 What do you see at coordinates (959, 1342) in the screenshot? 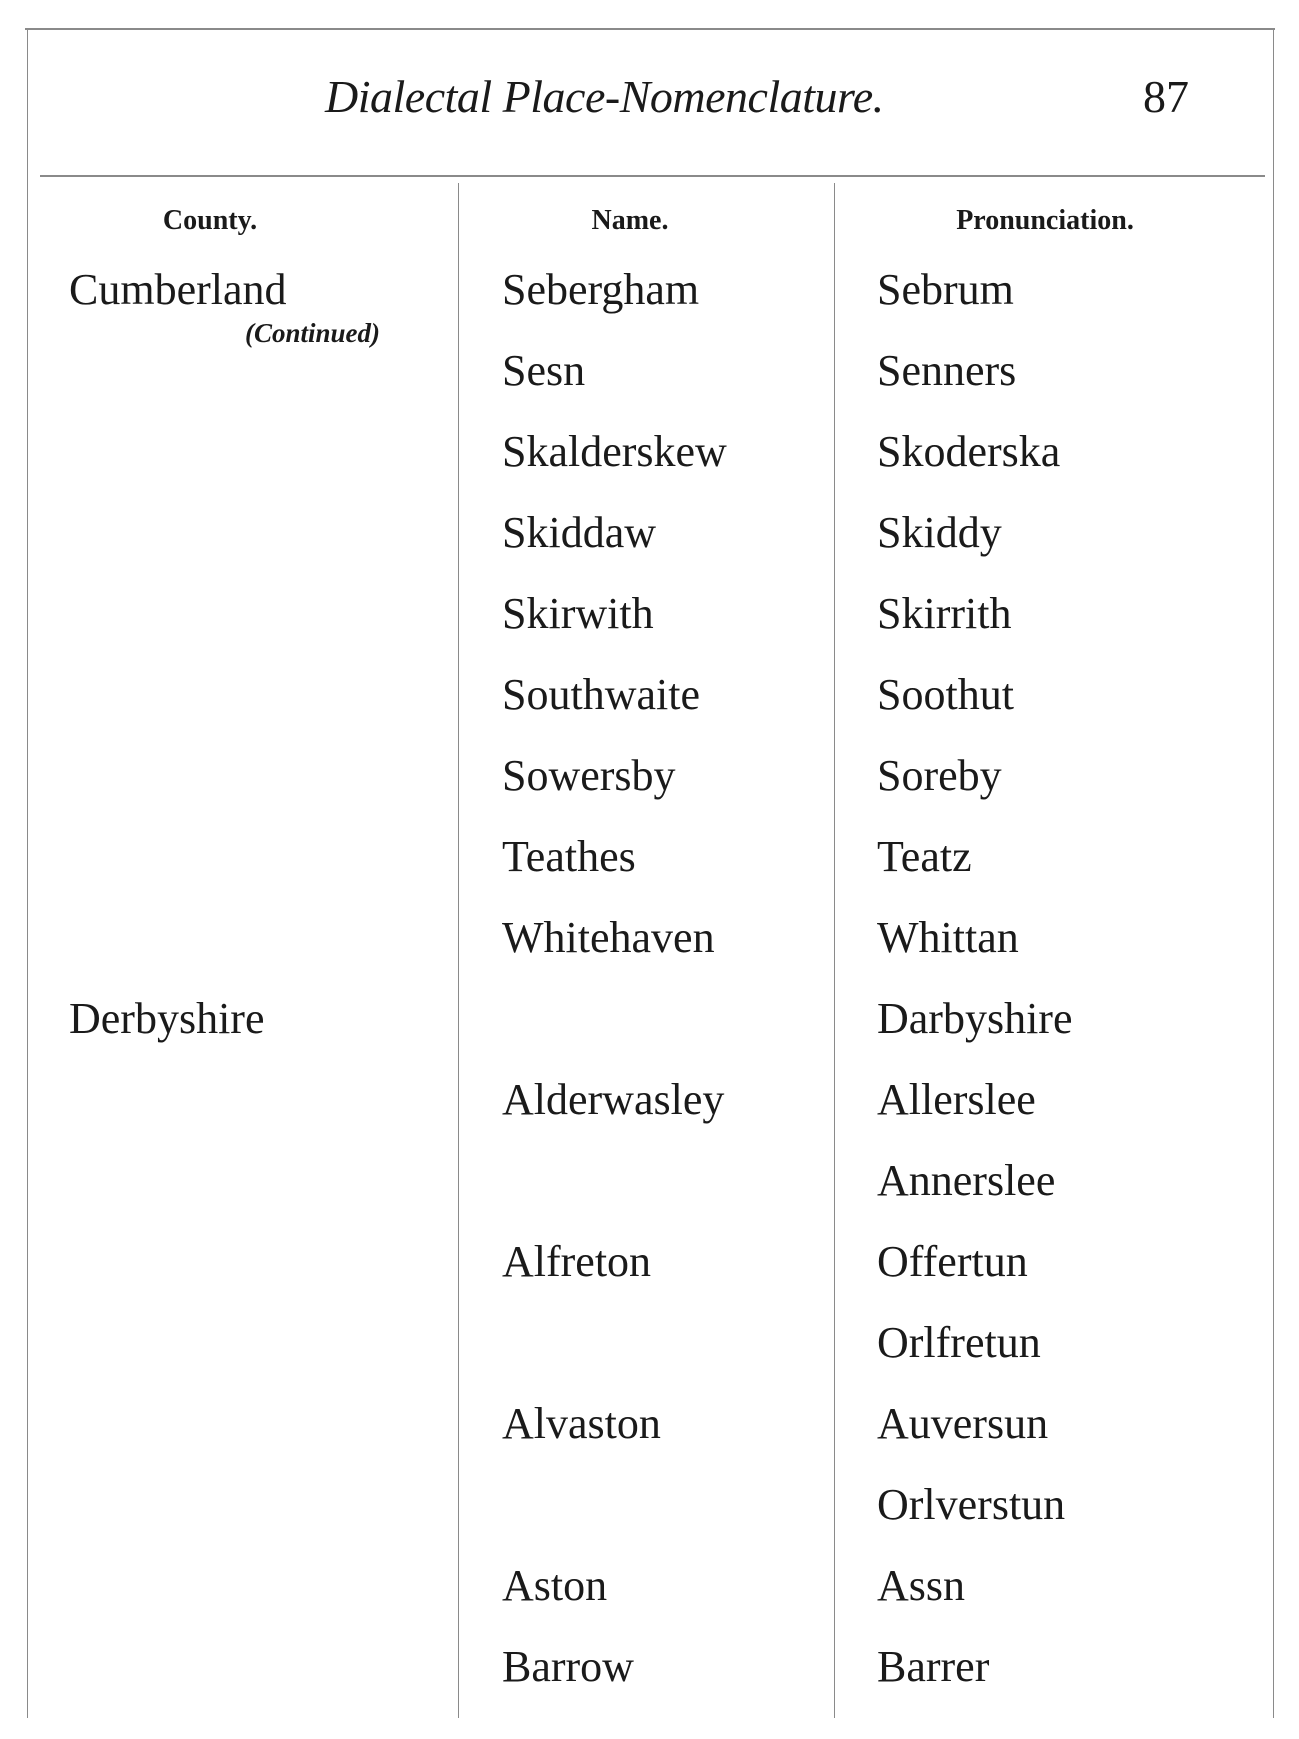
I see `table-cell-pronunciation: Orlfretun` at bounding box center [959, 1342].